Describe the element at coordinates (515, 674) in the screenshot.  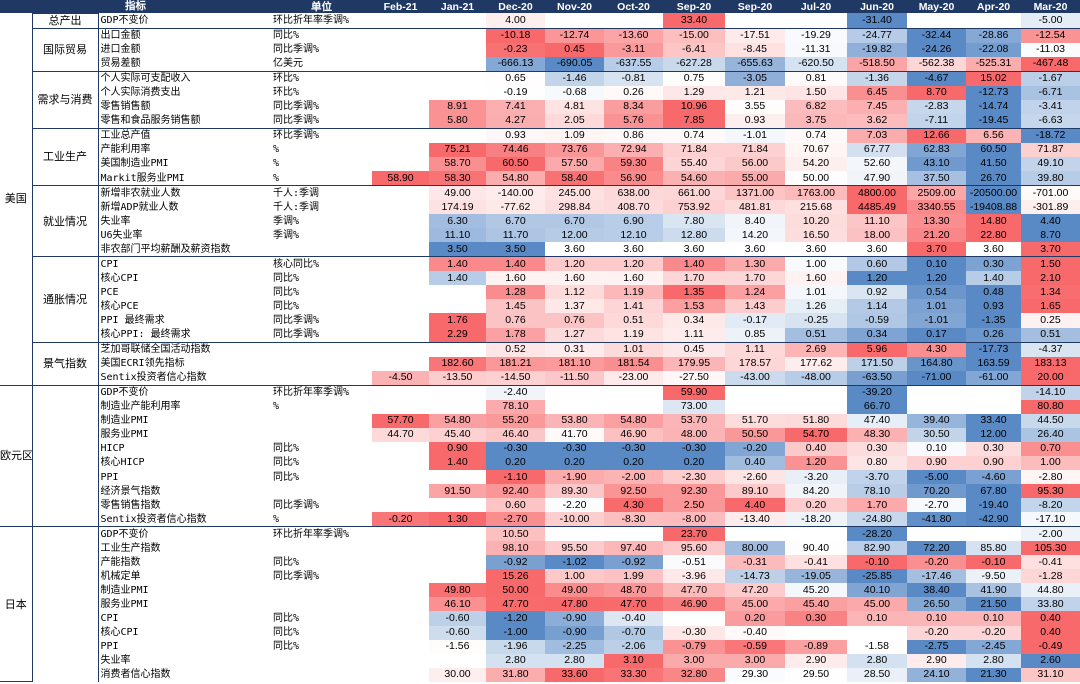
I see `value-cell: 31.80` at that location.